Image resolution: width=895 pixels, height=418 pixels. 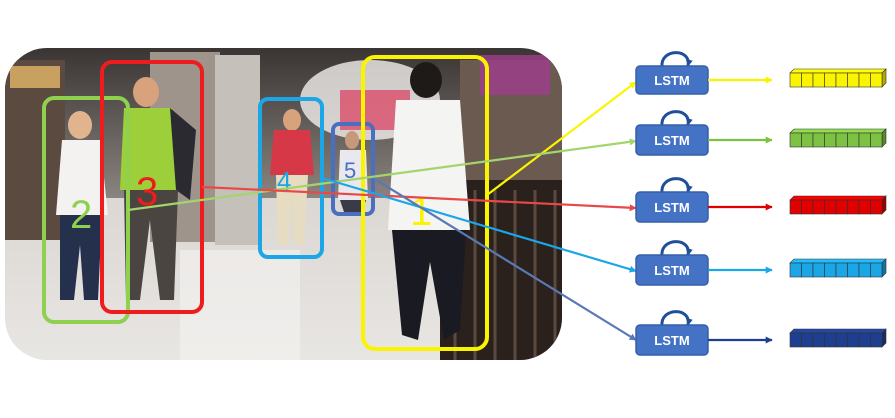 I want to click on lstm-label-3: LSTM, so click(x=671, y=207).